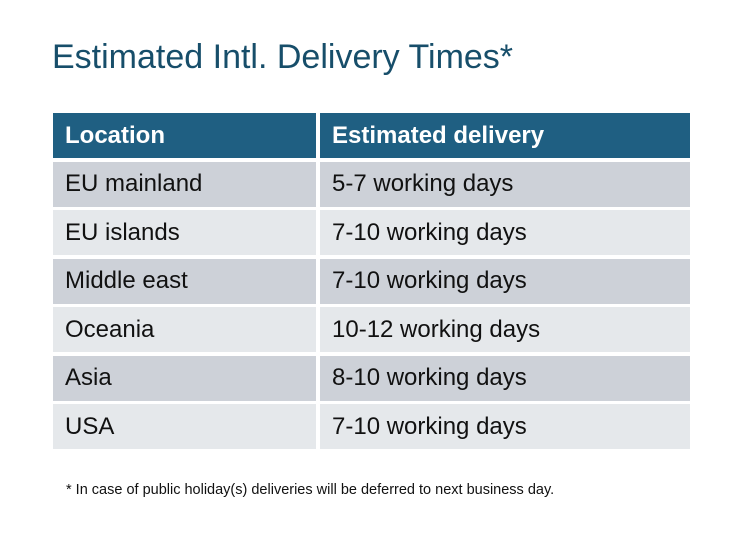 This screenshot has height=536, width=745. I want to click on table-row: EU islands 7-10 working days, so click(371, 232).